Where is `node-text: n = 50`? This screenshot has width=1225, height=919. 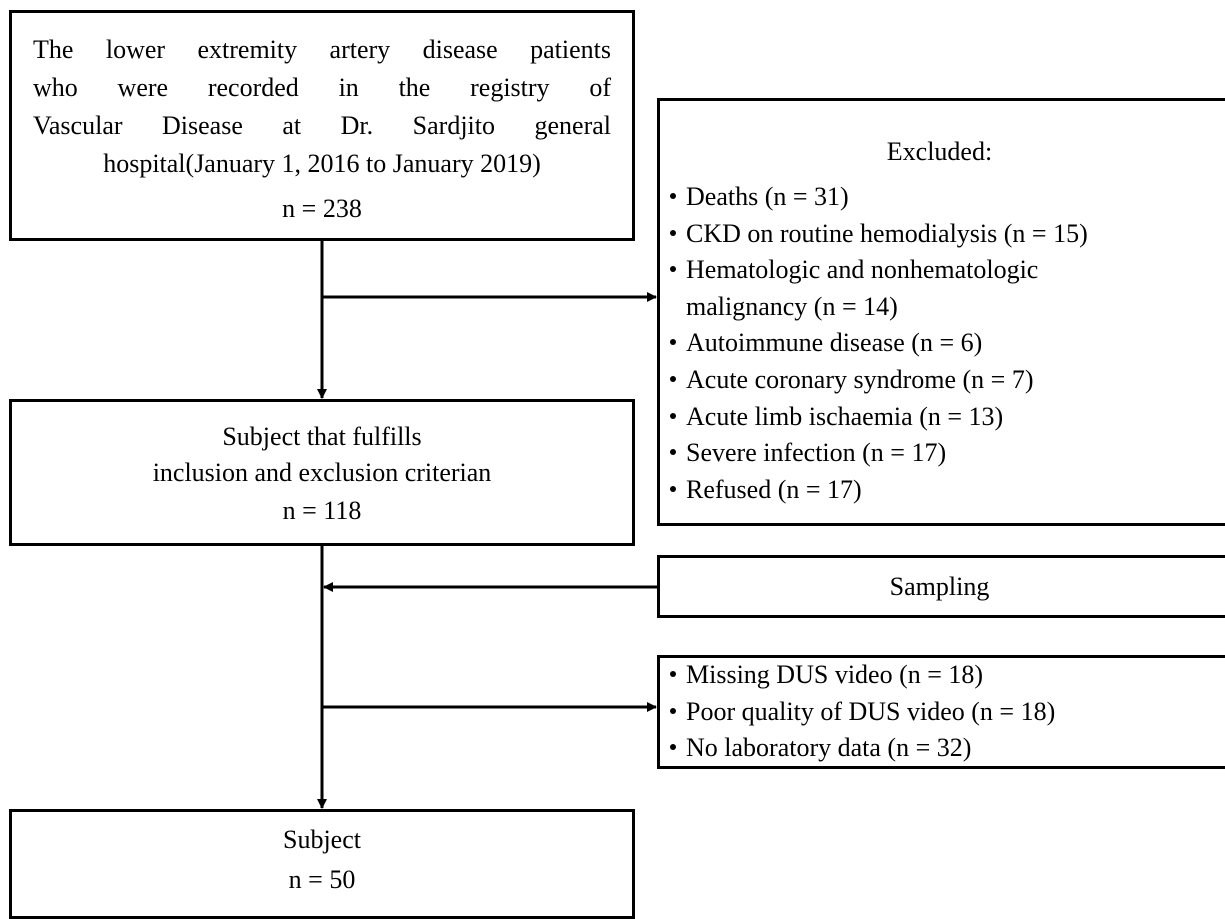
node-text: n = 50 is located at coordinates (322, 879).